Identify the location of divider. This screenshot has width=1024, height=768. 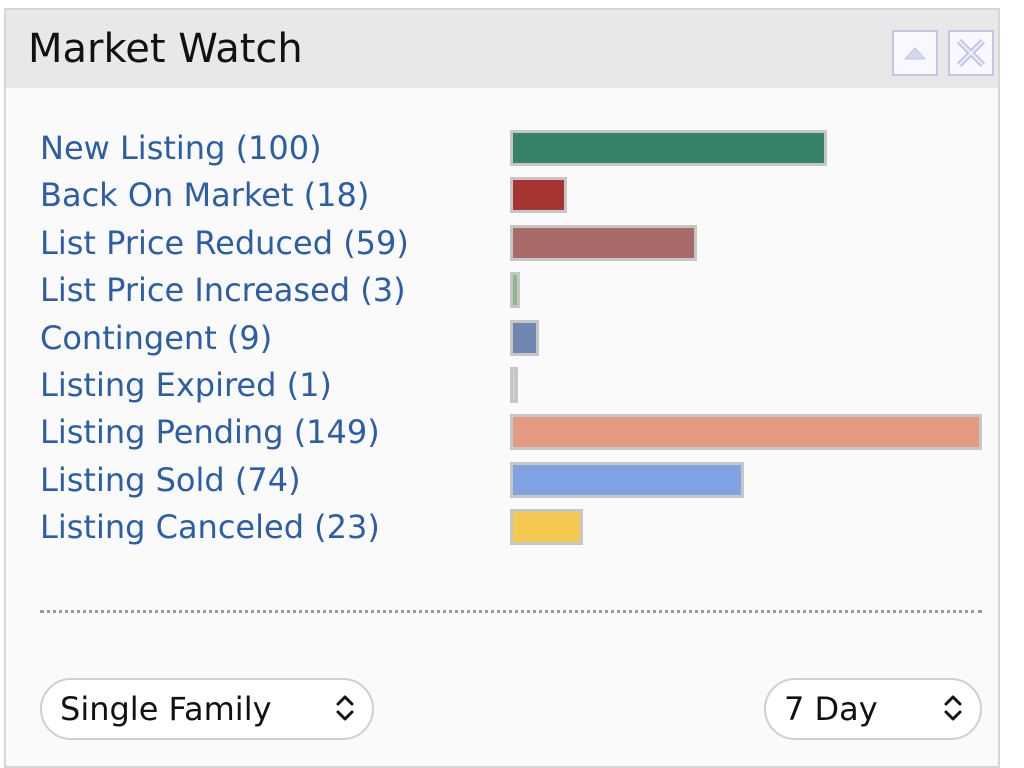
(511, 611).